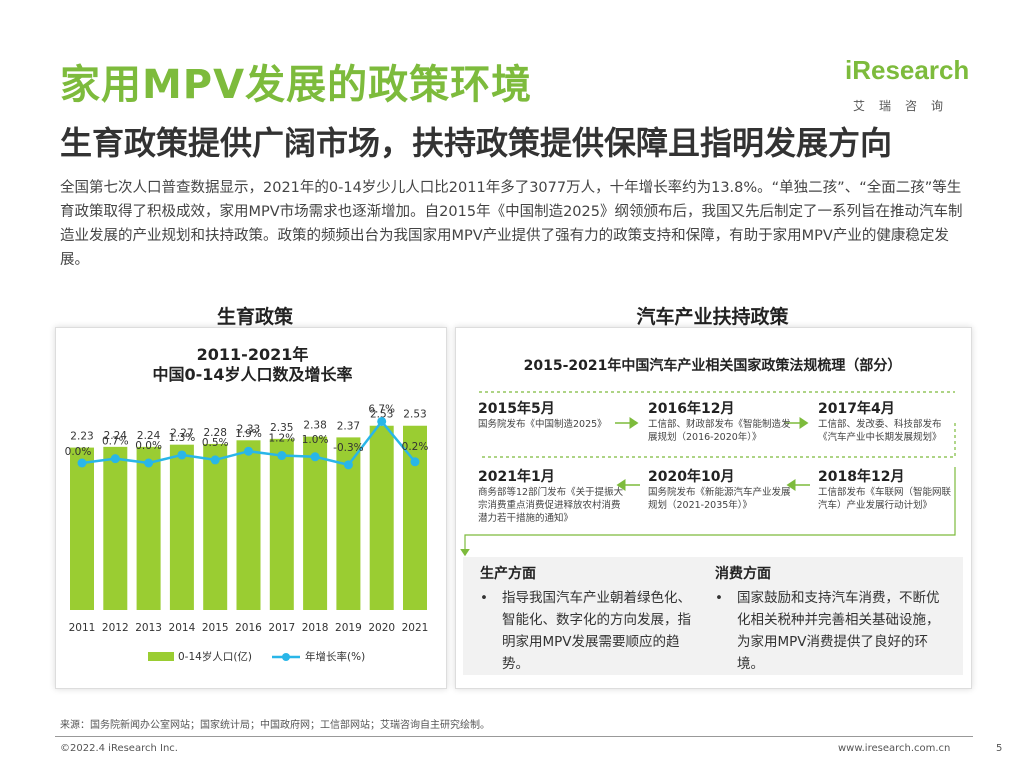 Image resolution: width=1024 pixels, height=768 pixels. What do you see at coordinates (281, 439) in the screenshot?
I see `growth-label-2017: 1.2%` at bounding box center [281, 439].